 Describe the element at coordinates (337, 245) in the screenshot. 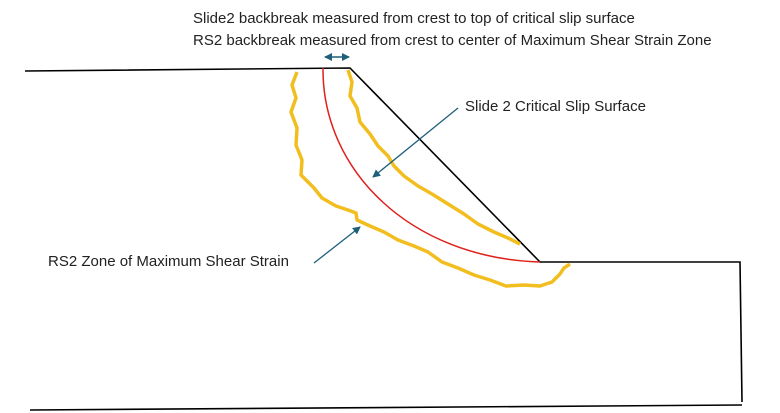

I see `zone-arrow` at that location.